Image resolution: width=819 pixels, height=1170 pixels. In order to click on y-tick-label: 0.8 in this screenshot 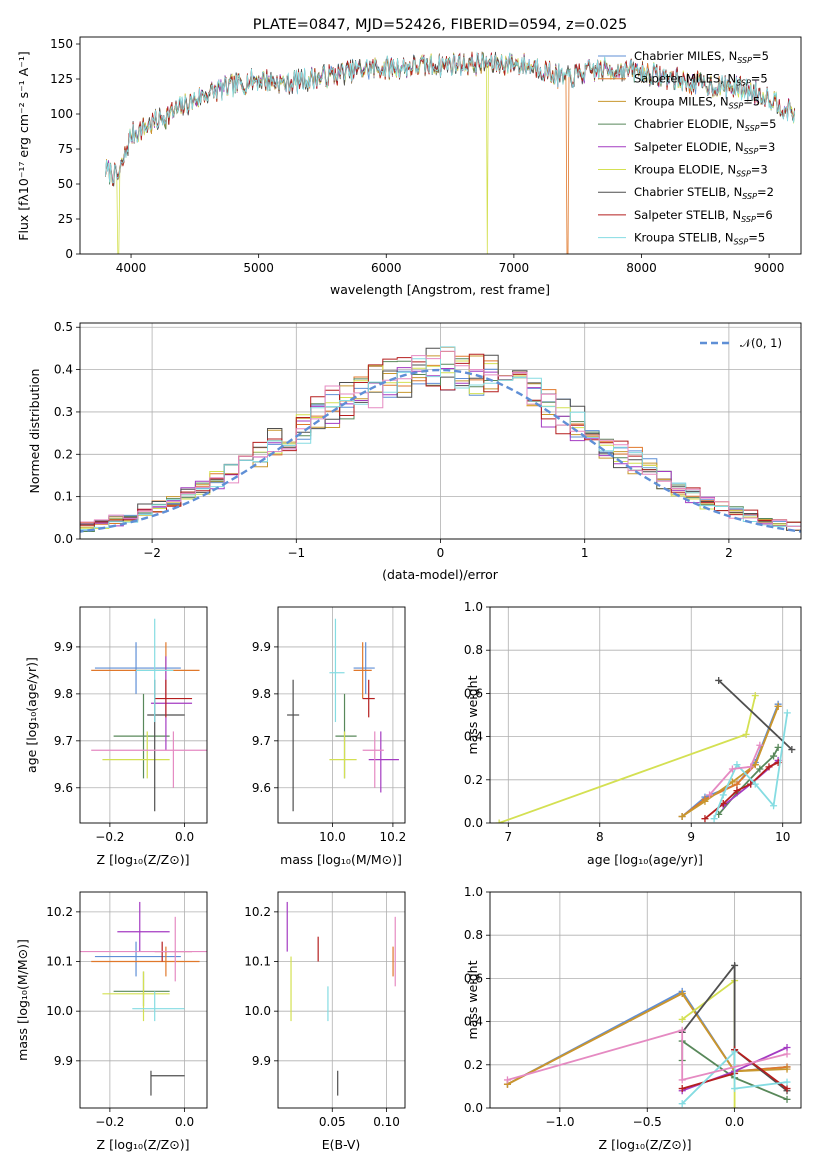, I will do `click(473, 935)`.